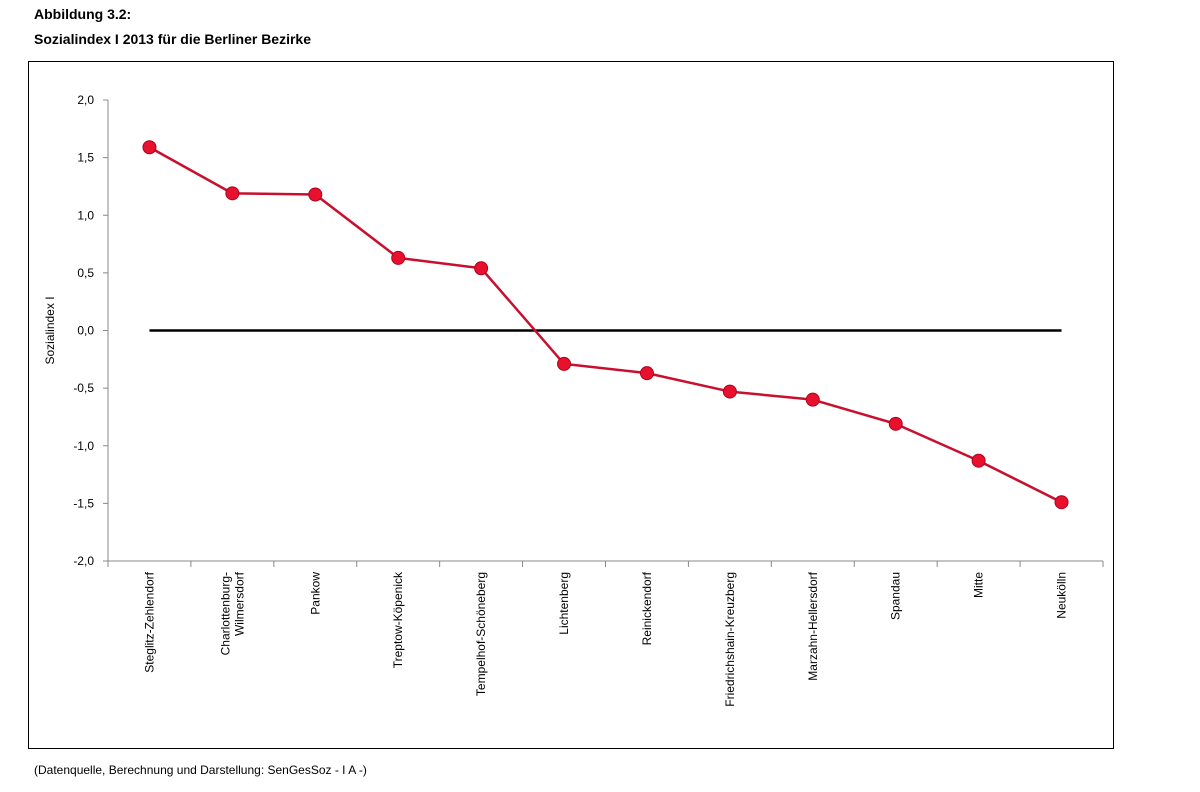 The height and width of the screenshot is (792, 1200). What do you see at coordinates (83, 14) in the screenshot?
I see `figure-label: Abbildung 3.2:` at bounding box center [83, 14].